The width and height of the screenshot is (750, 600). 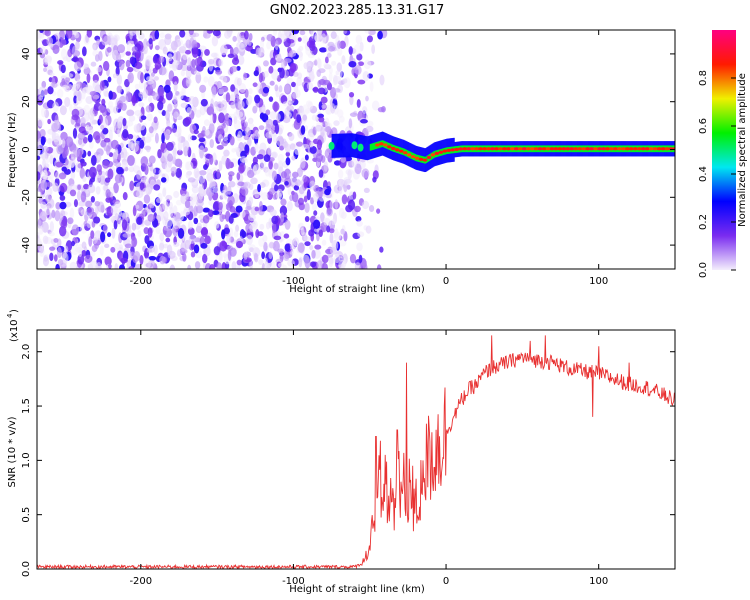 I want to click on y-tick-label: 1.0, so click(x=26, y=460).